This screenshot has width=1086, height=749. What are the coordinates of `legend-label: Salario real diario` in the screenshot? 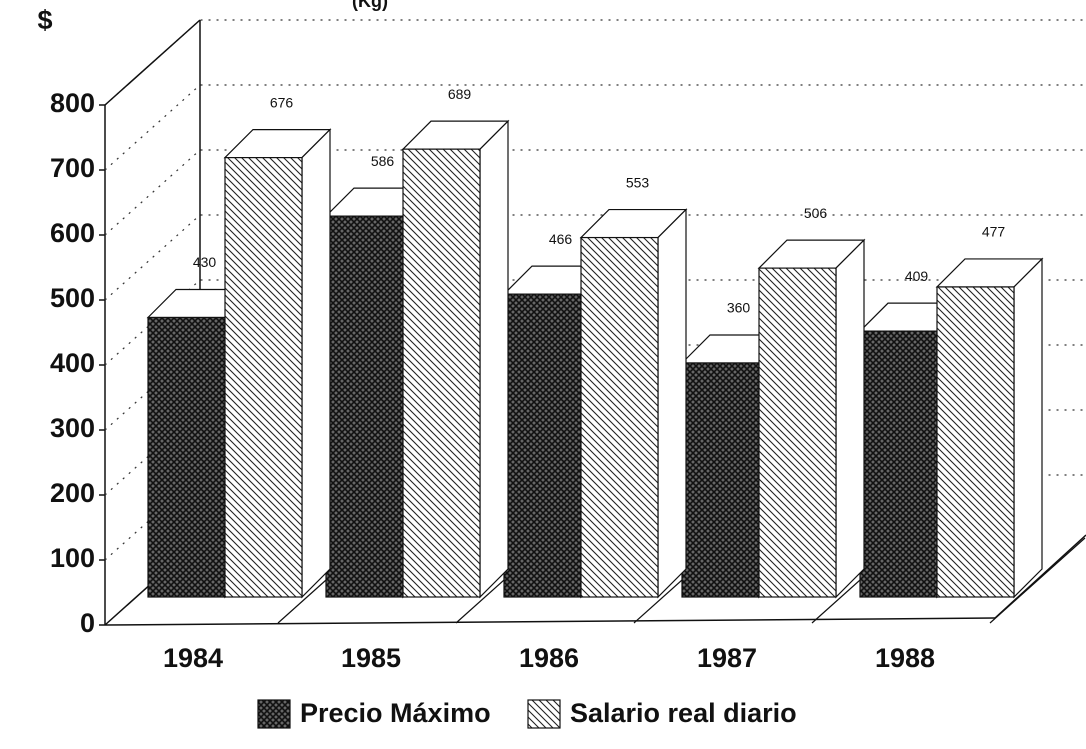 It's located at (683, 713).